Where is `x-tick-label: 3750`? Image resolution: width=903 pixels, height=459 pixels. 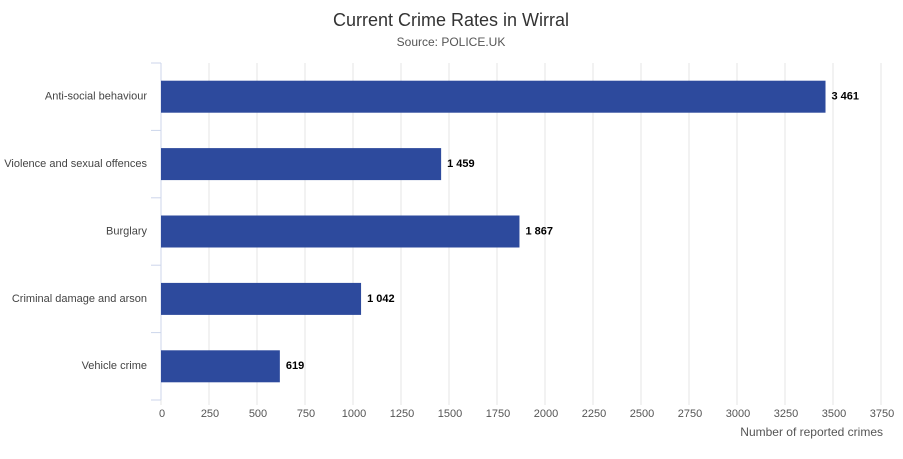
x-tick-label: 3750 is located at coordinates (882, 414).